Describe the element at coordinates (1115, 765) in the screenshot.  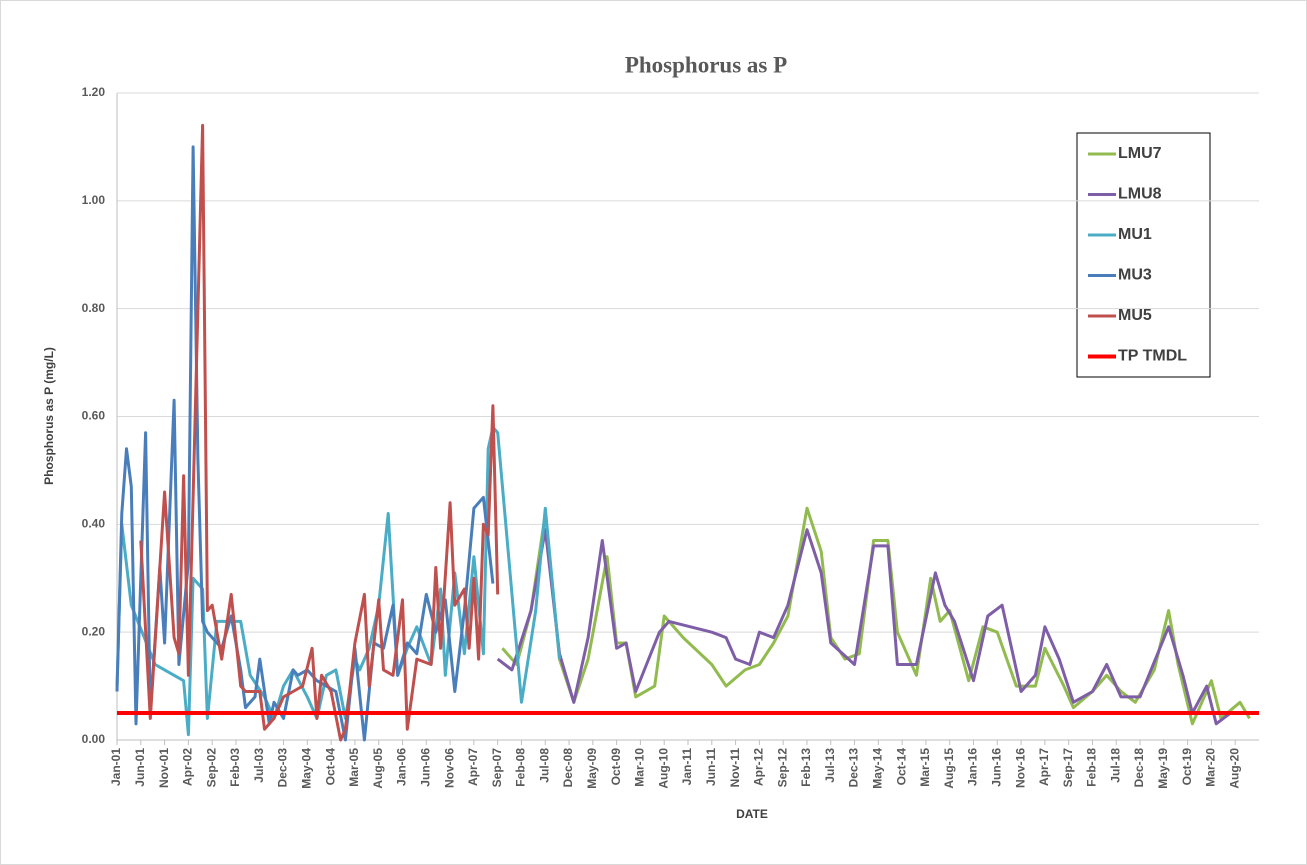
I see `x-tick-label: Jul-18` at that location.